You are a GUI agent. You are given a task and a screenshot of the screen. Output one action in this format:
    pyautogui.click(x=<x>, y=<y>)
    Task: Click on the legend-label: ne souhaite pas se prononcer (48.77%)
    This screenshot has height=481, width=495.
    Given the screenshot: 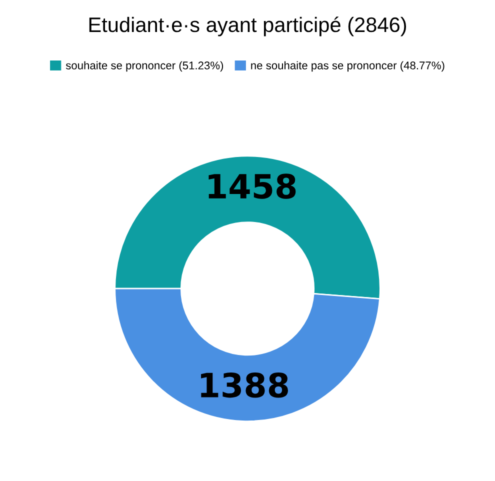 What is the action you would take?
    pyautogui.click(x=347, y=66)
    